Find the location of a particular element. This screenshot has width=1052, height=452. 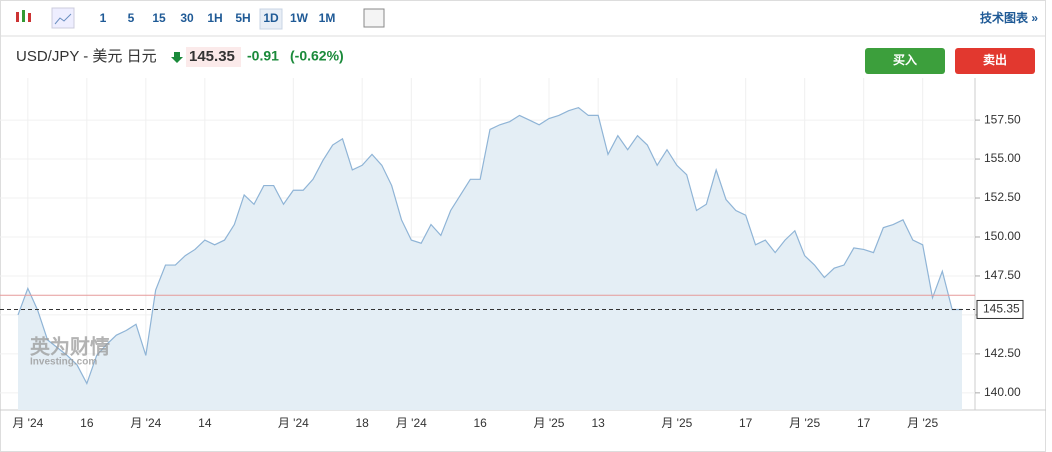

sell-label: 卖出 is located at coordinates (995, 59).